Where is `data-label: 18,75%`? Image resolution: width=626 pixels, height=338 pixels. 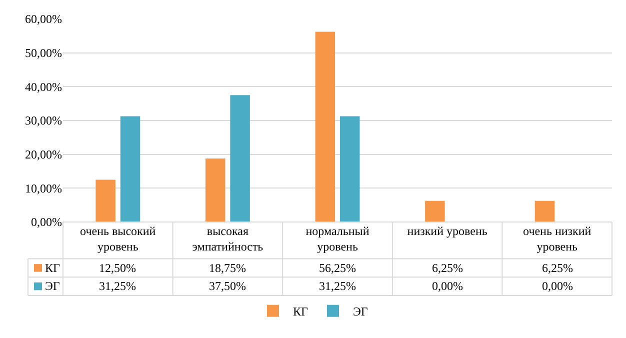 data-label: 18,75% is located at coordinates (227, 268).